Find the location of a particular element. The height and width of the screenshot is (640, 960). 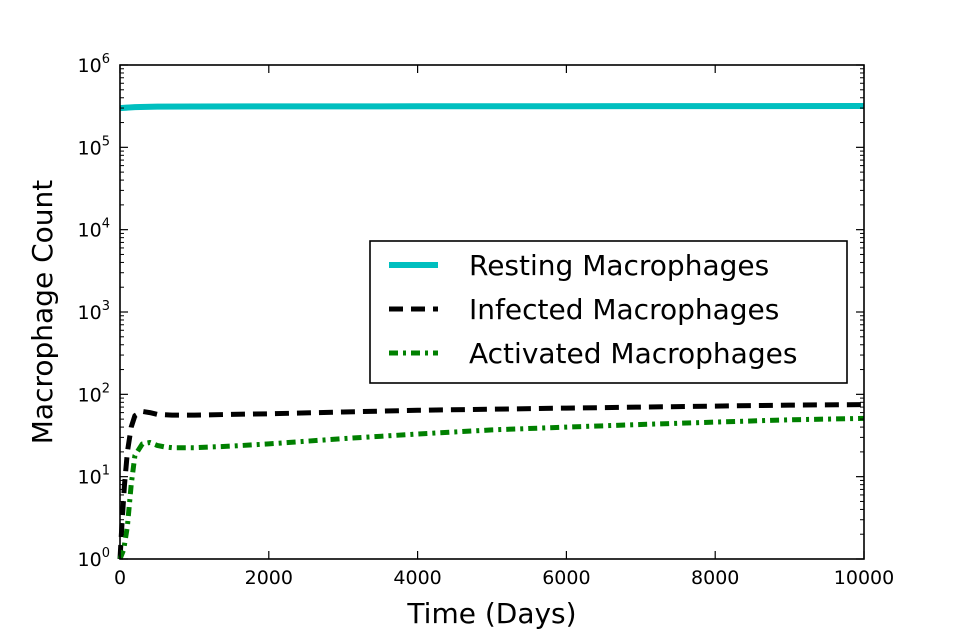

y-tick-label: 10² is located at coordinates (94, 393).